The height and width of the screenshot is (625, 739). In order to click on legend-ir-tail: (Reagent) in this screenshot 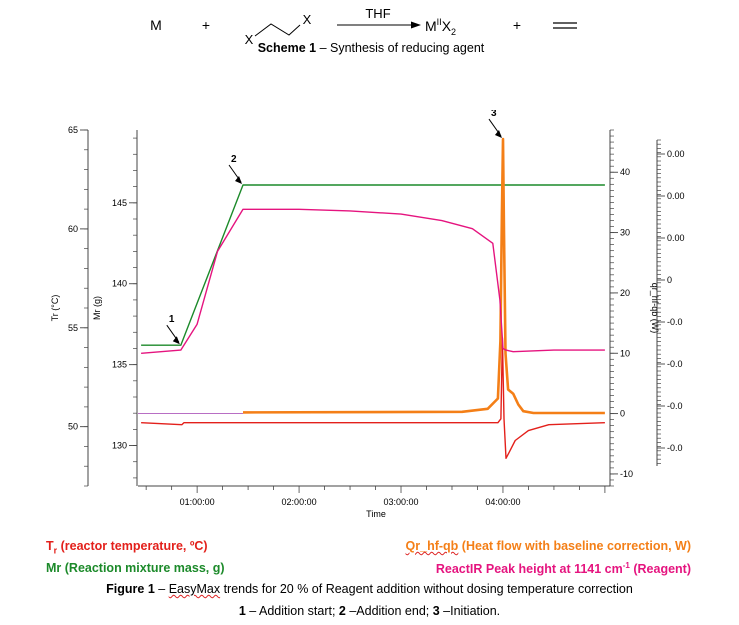, I will do `click(660, 569)`.